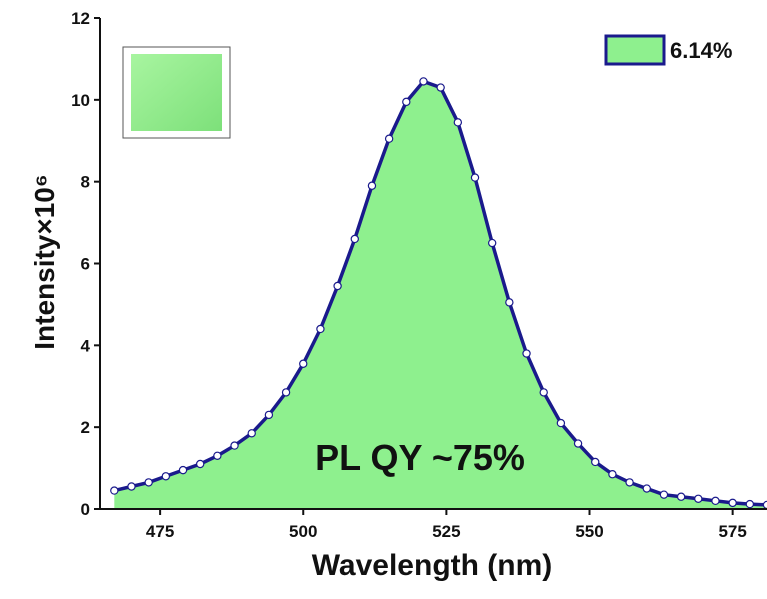 Image resolution: width=767 pixels, height=599 pixels. I want to click on x-tick-label: 500, so click(303, 531).